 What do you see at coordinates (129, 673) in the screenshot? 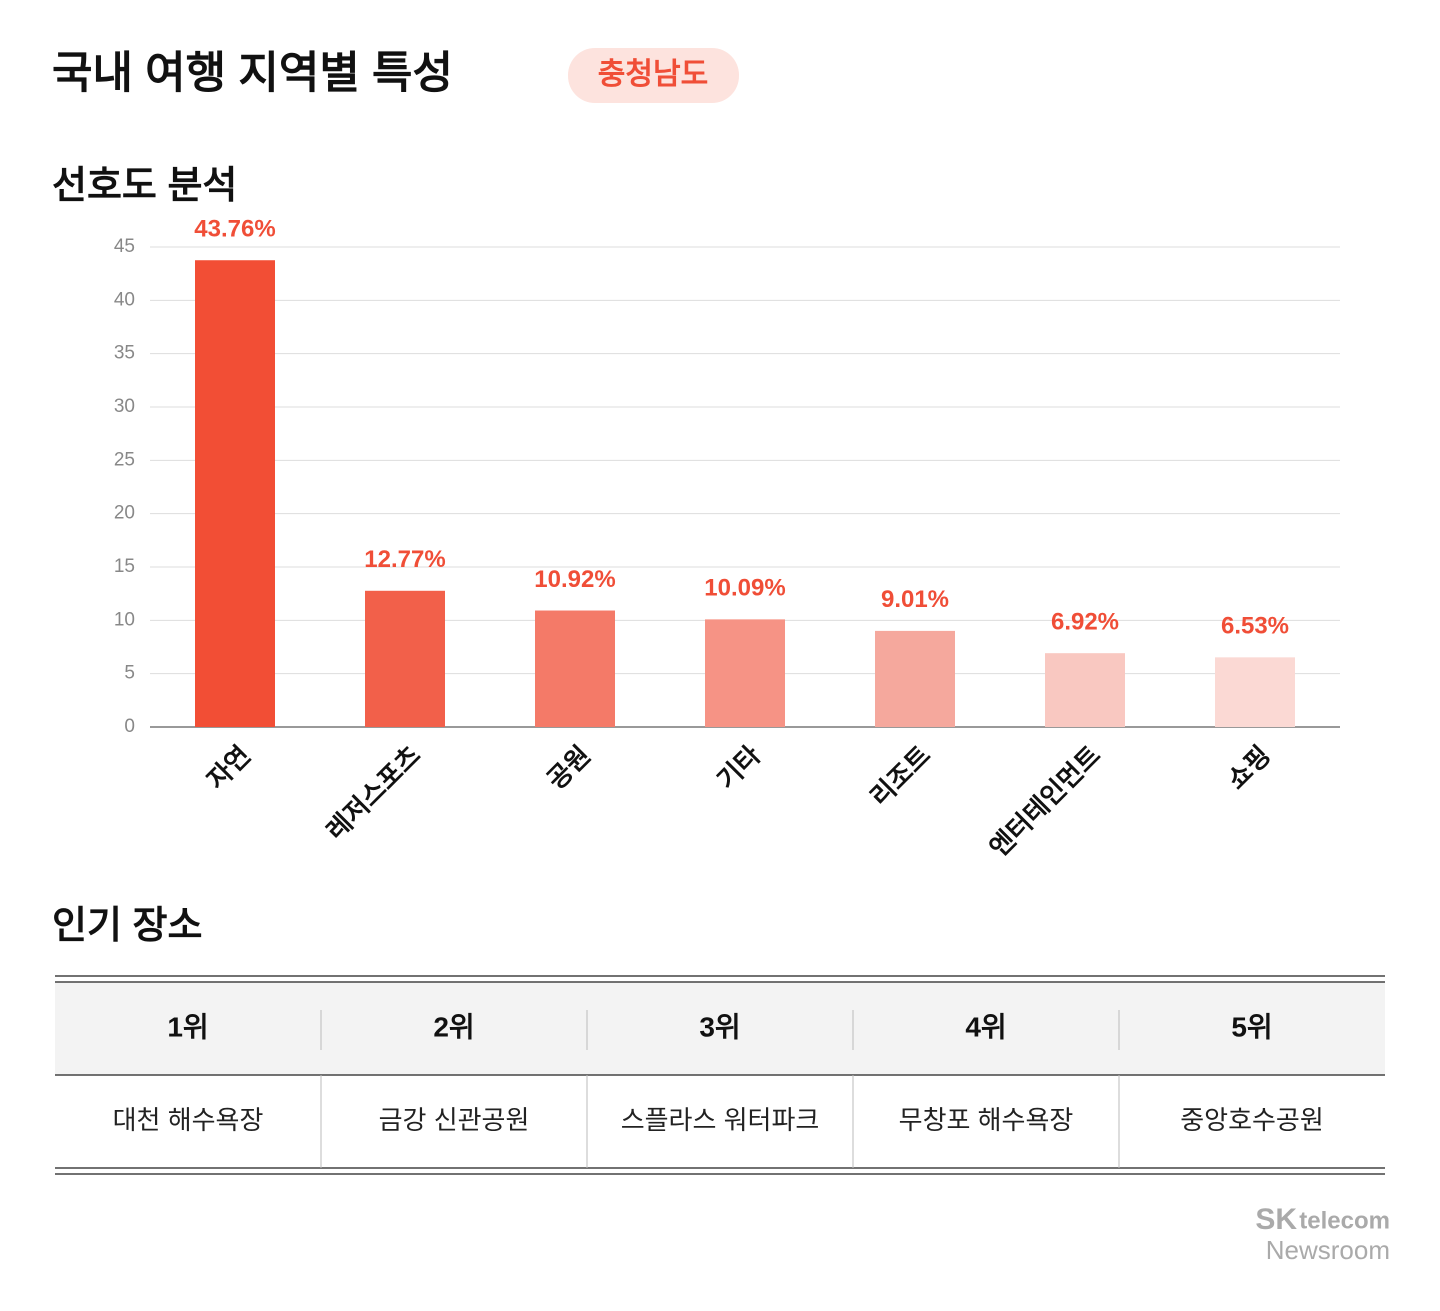
I see `y-tick-label: 5` at bounding box center [129, 673].